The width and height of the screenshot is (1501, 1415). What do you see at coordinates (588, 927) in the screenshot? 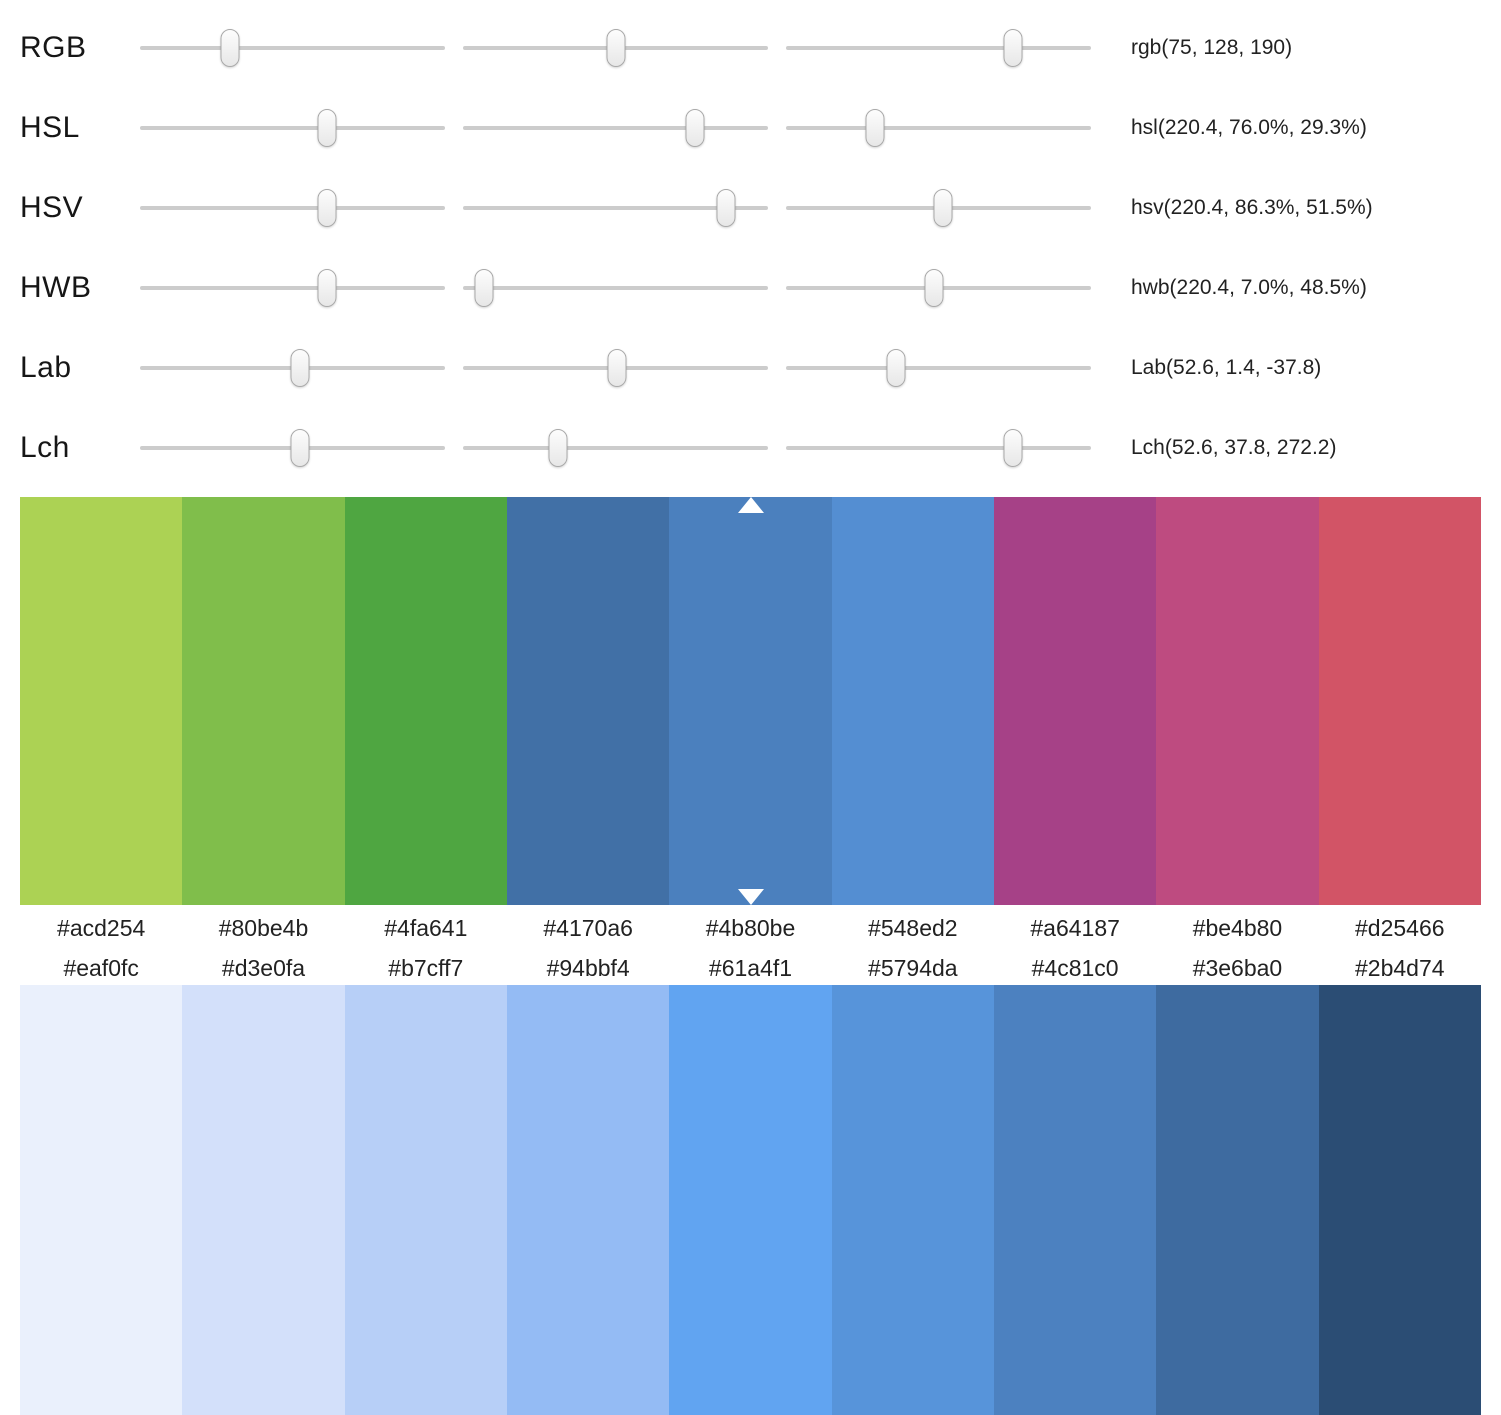
I see `swatch-hex-label: #4170a6` at bounding box center [588, 927].